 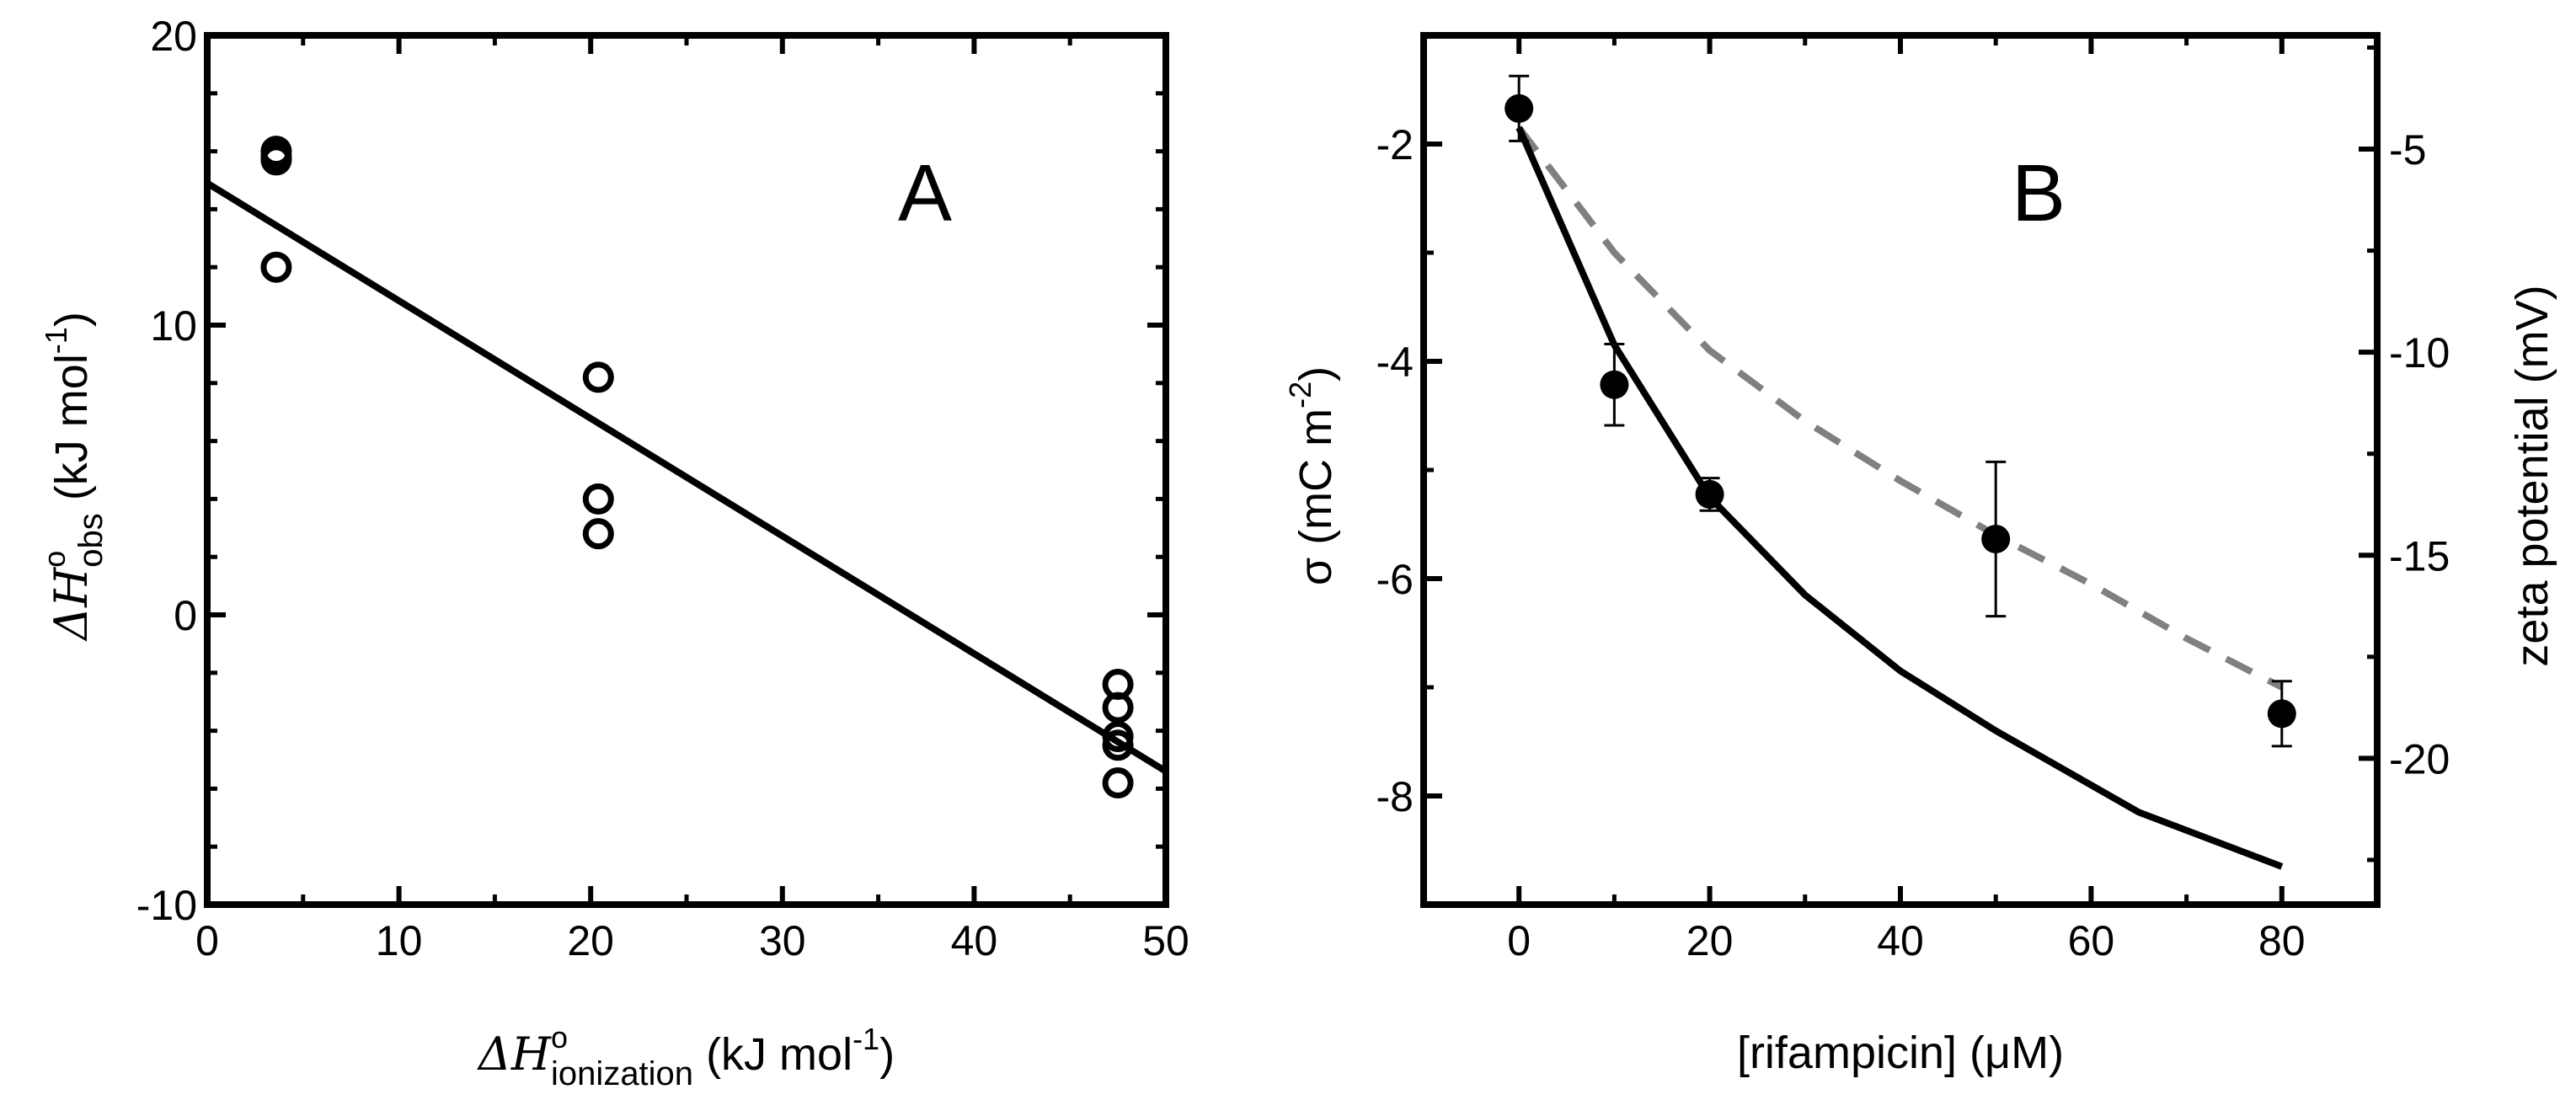 What do you see at coordinates (1395, 362) in the screenshot?
I see `y-left-tick-label: -4` at bounding box center [1395, 362].